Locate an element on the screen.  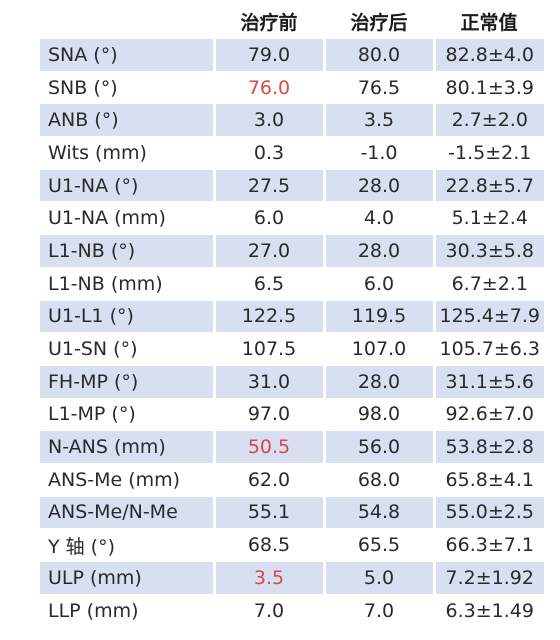
row-label: ULP (mm) is located at coordinates (127, 578).